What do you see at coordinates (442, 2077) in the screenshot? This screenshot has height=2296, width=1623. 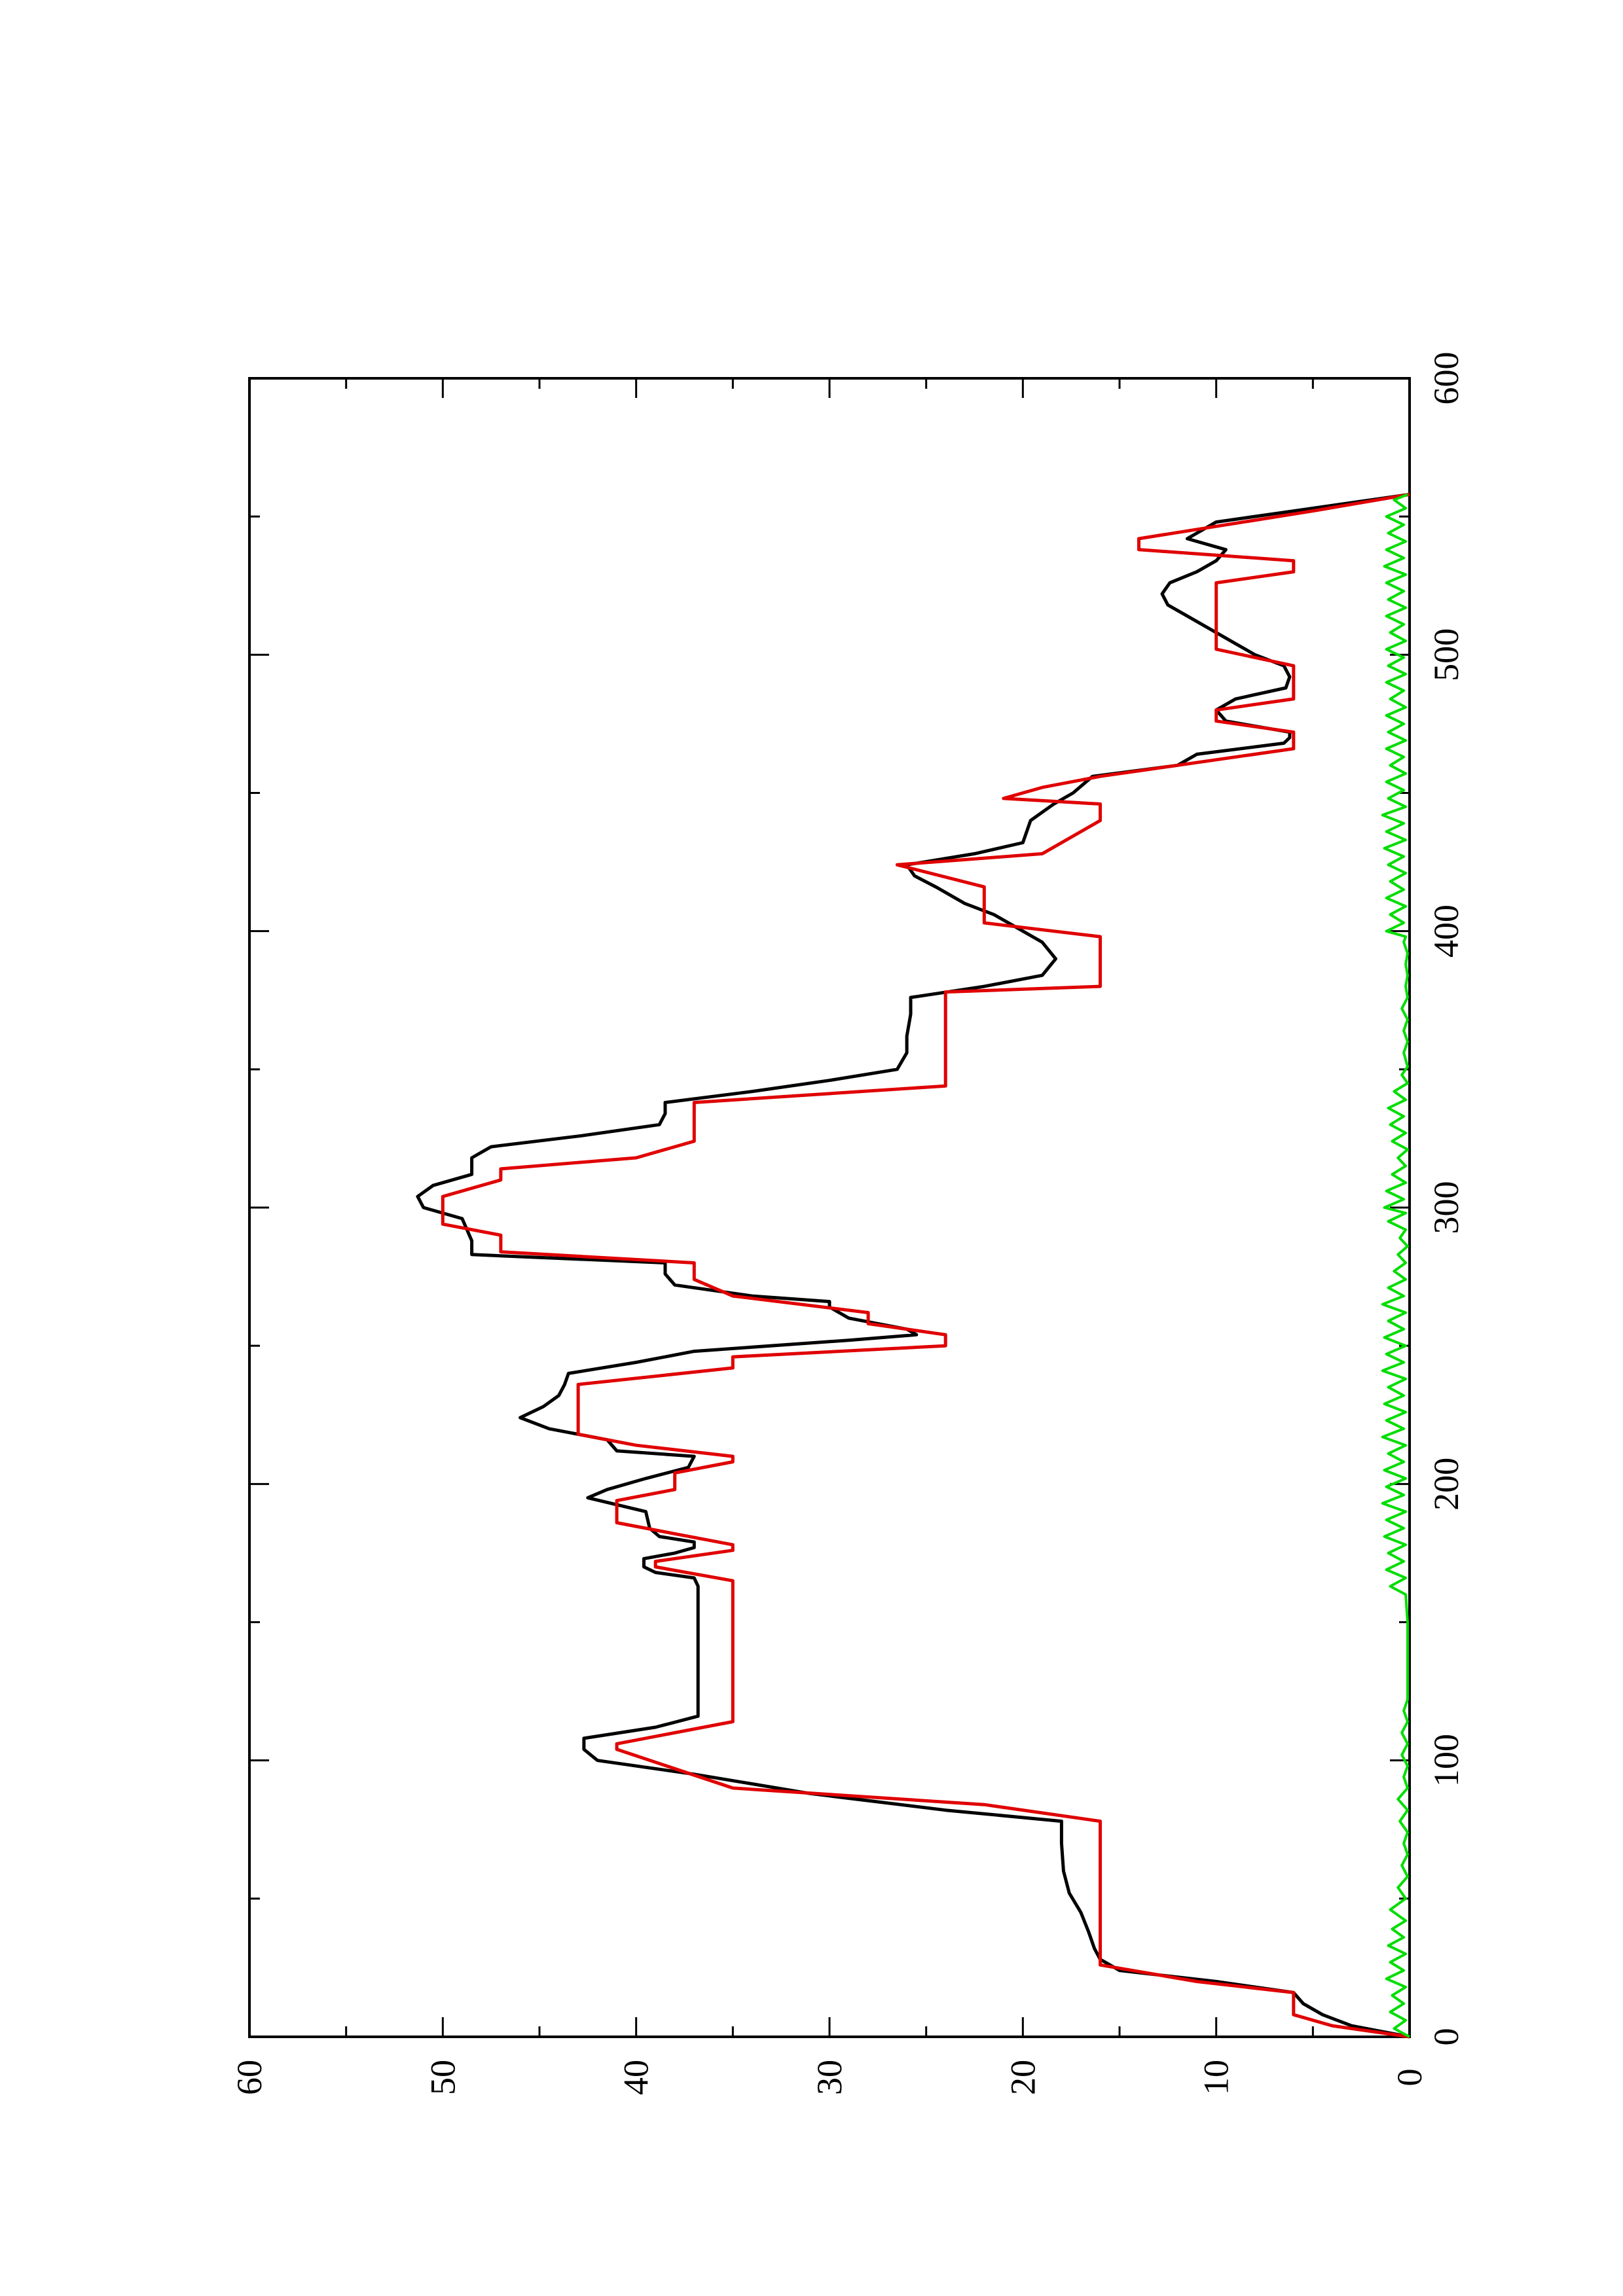 I see `y-tick-label: 50` at bounding box center [442, 2077].